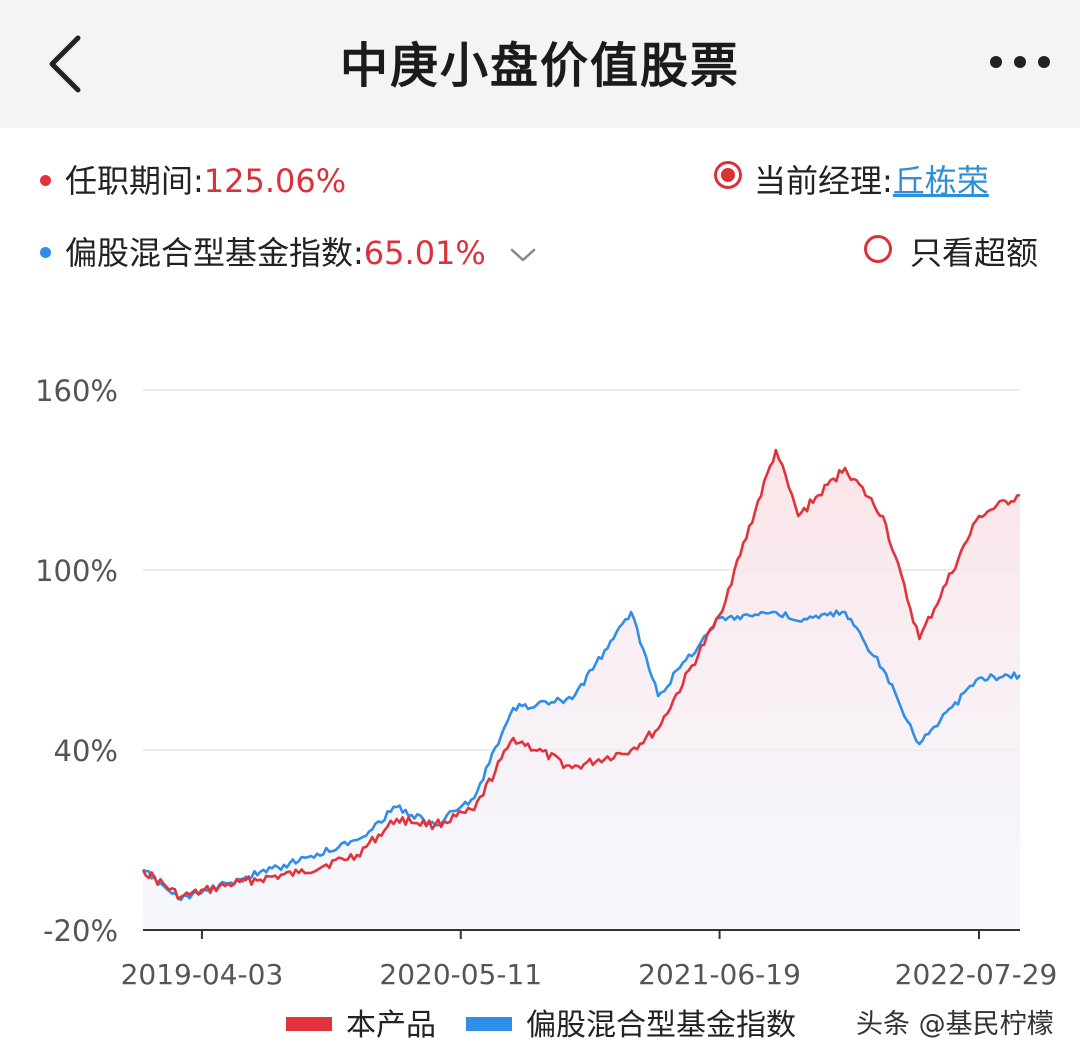 This screenshot has width=1080, height=1058. Describe the element at coordinates (589, 960) in the screenshot. I see `x-axis: 2019-04-03 2020-05-11 2021-06-19 2022-07-29` at that location.